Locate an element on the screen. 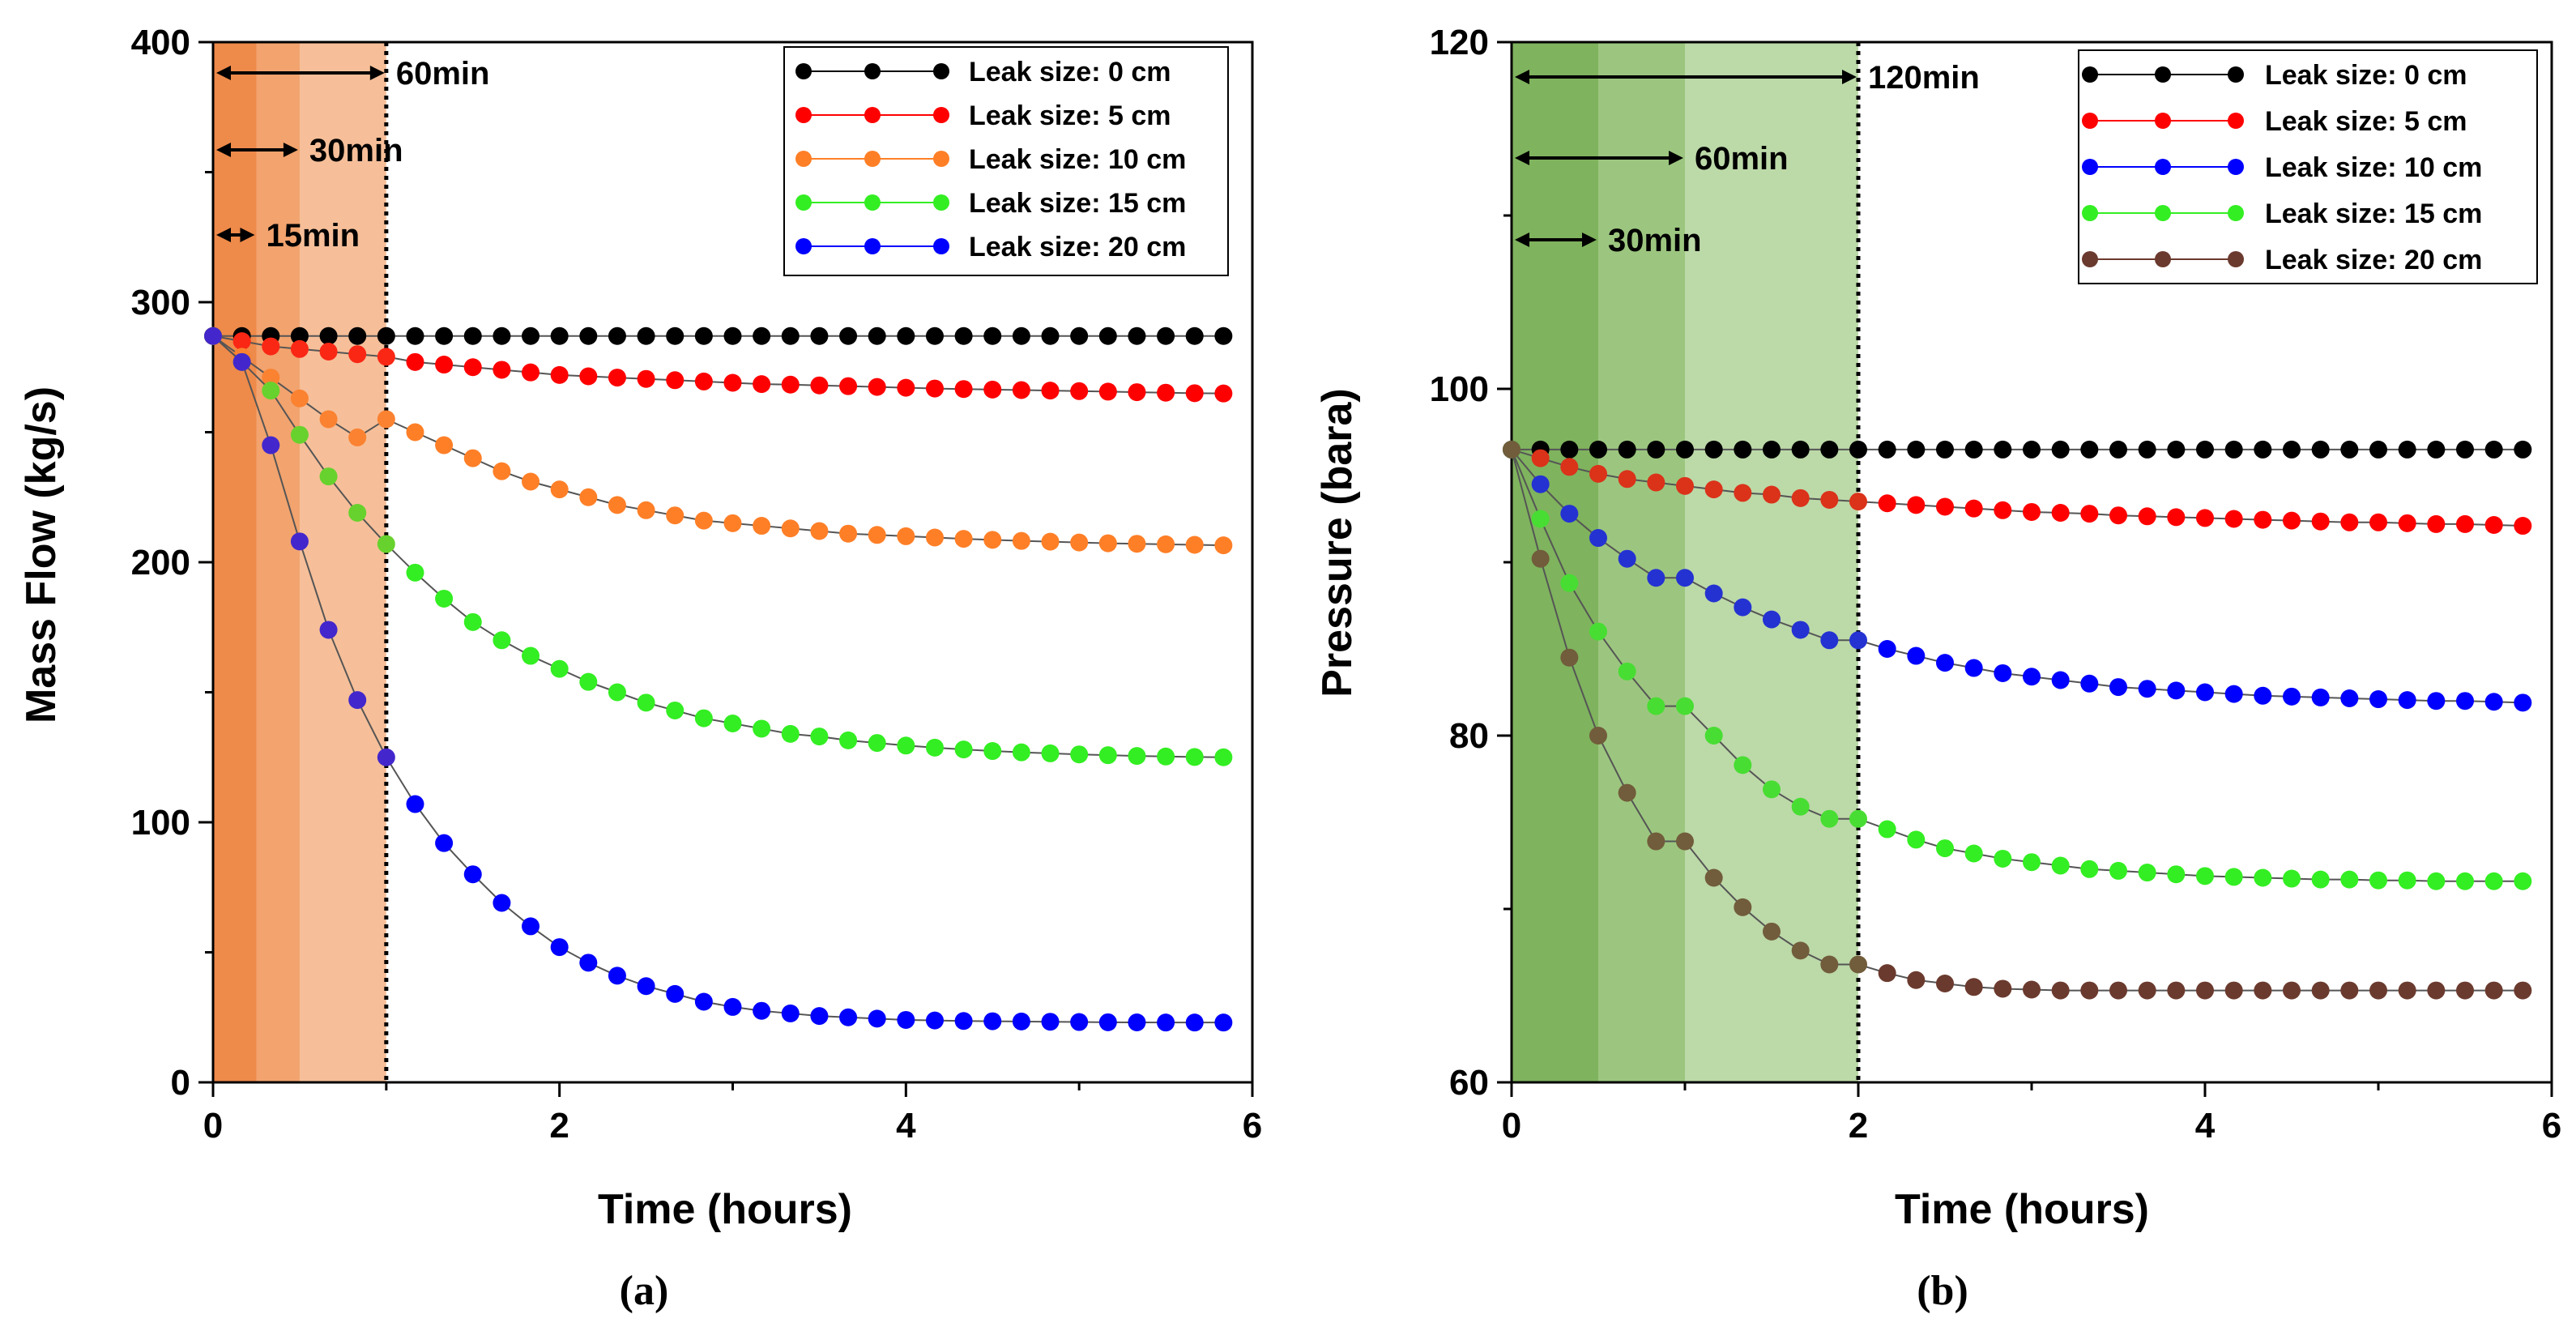 This screenshot has width=2576, height=1327. legend-entry: Leak size: 10 cm is located at coordinates (1078, 159).